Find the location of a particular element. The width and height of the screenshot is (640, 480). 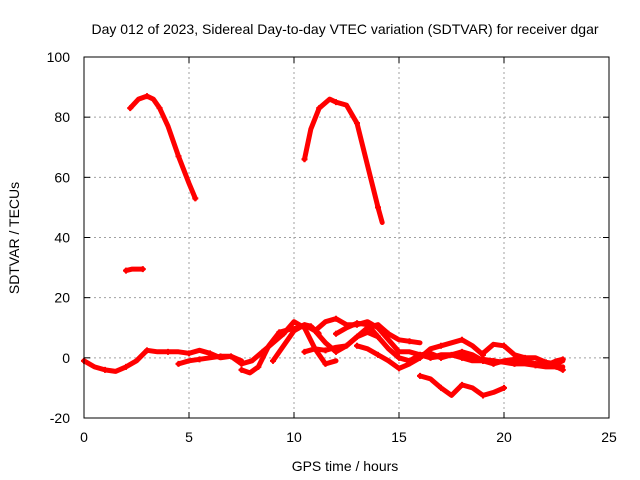

x-tick-label: 10 is located at coordinates (294, 437).